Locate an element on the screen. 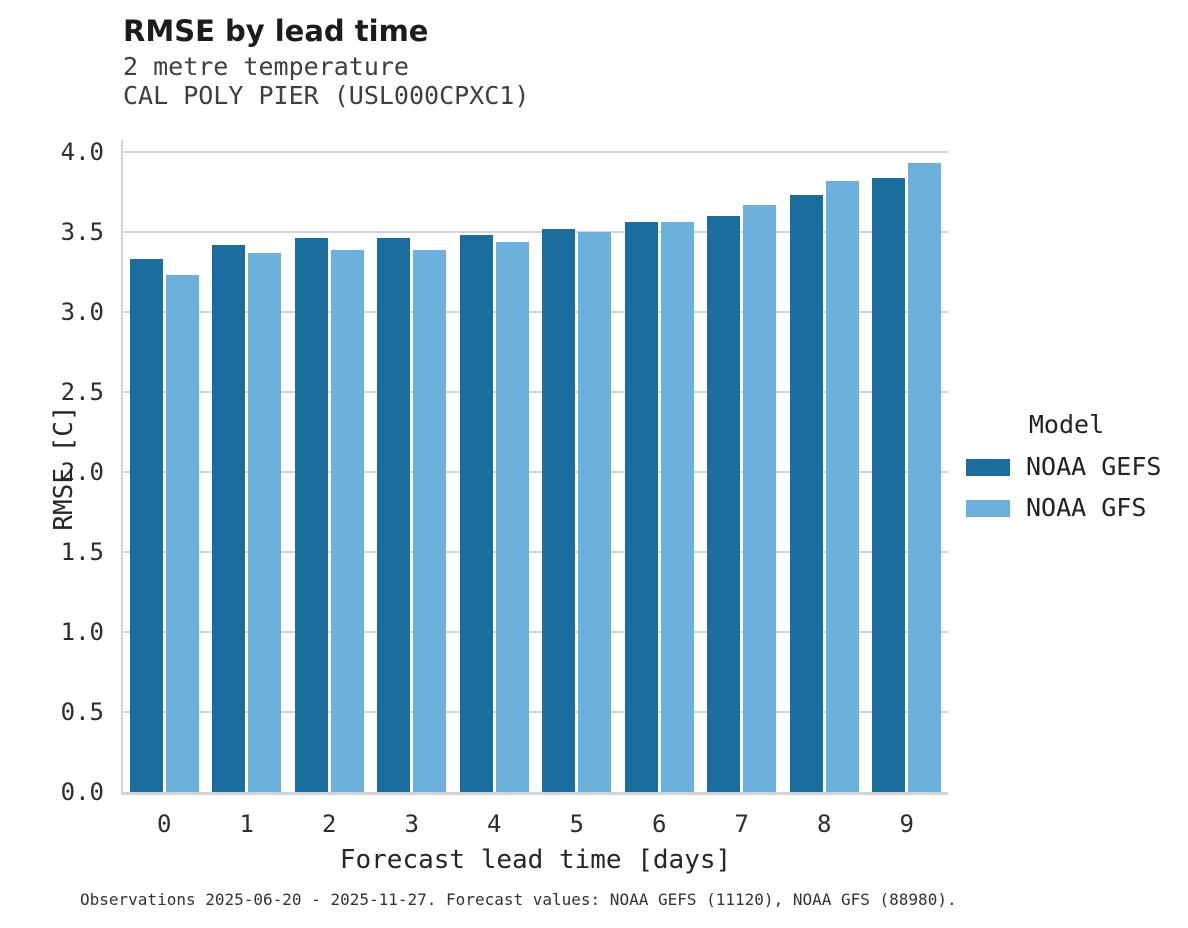  y-axis-label: RMSE [C] is located at coordinates (64, 468).